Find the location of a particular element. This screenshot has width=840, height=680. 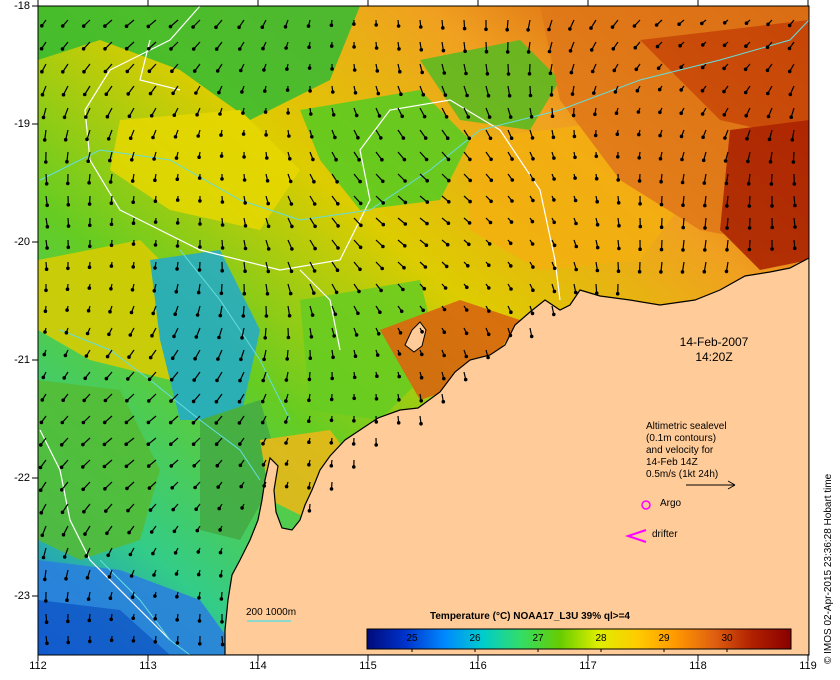

lon-label: 117 is located at coordinates (588, 666).